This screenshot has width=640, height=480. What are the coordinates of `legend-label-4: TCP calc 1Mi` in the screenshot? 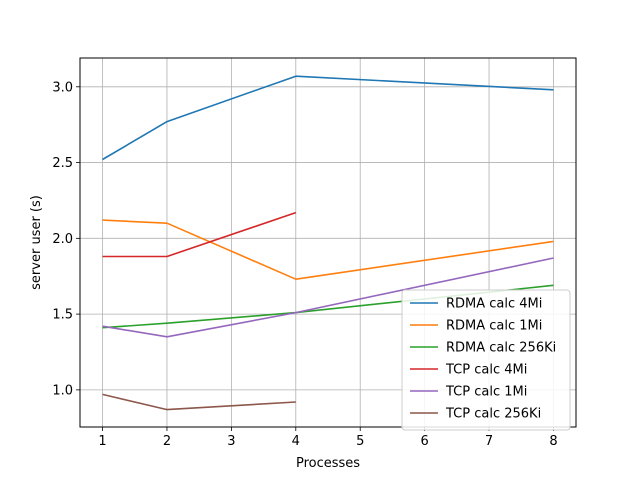 It's located at (486, 392).